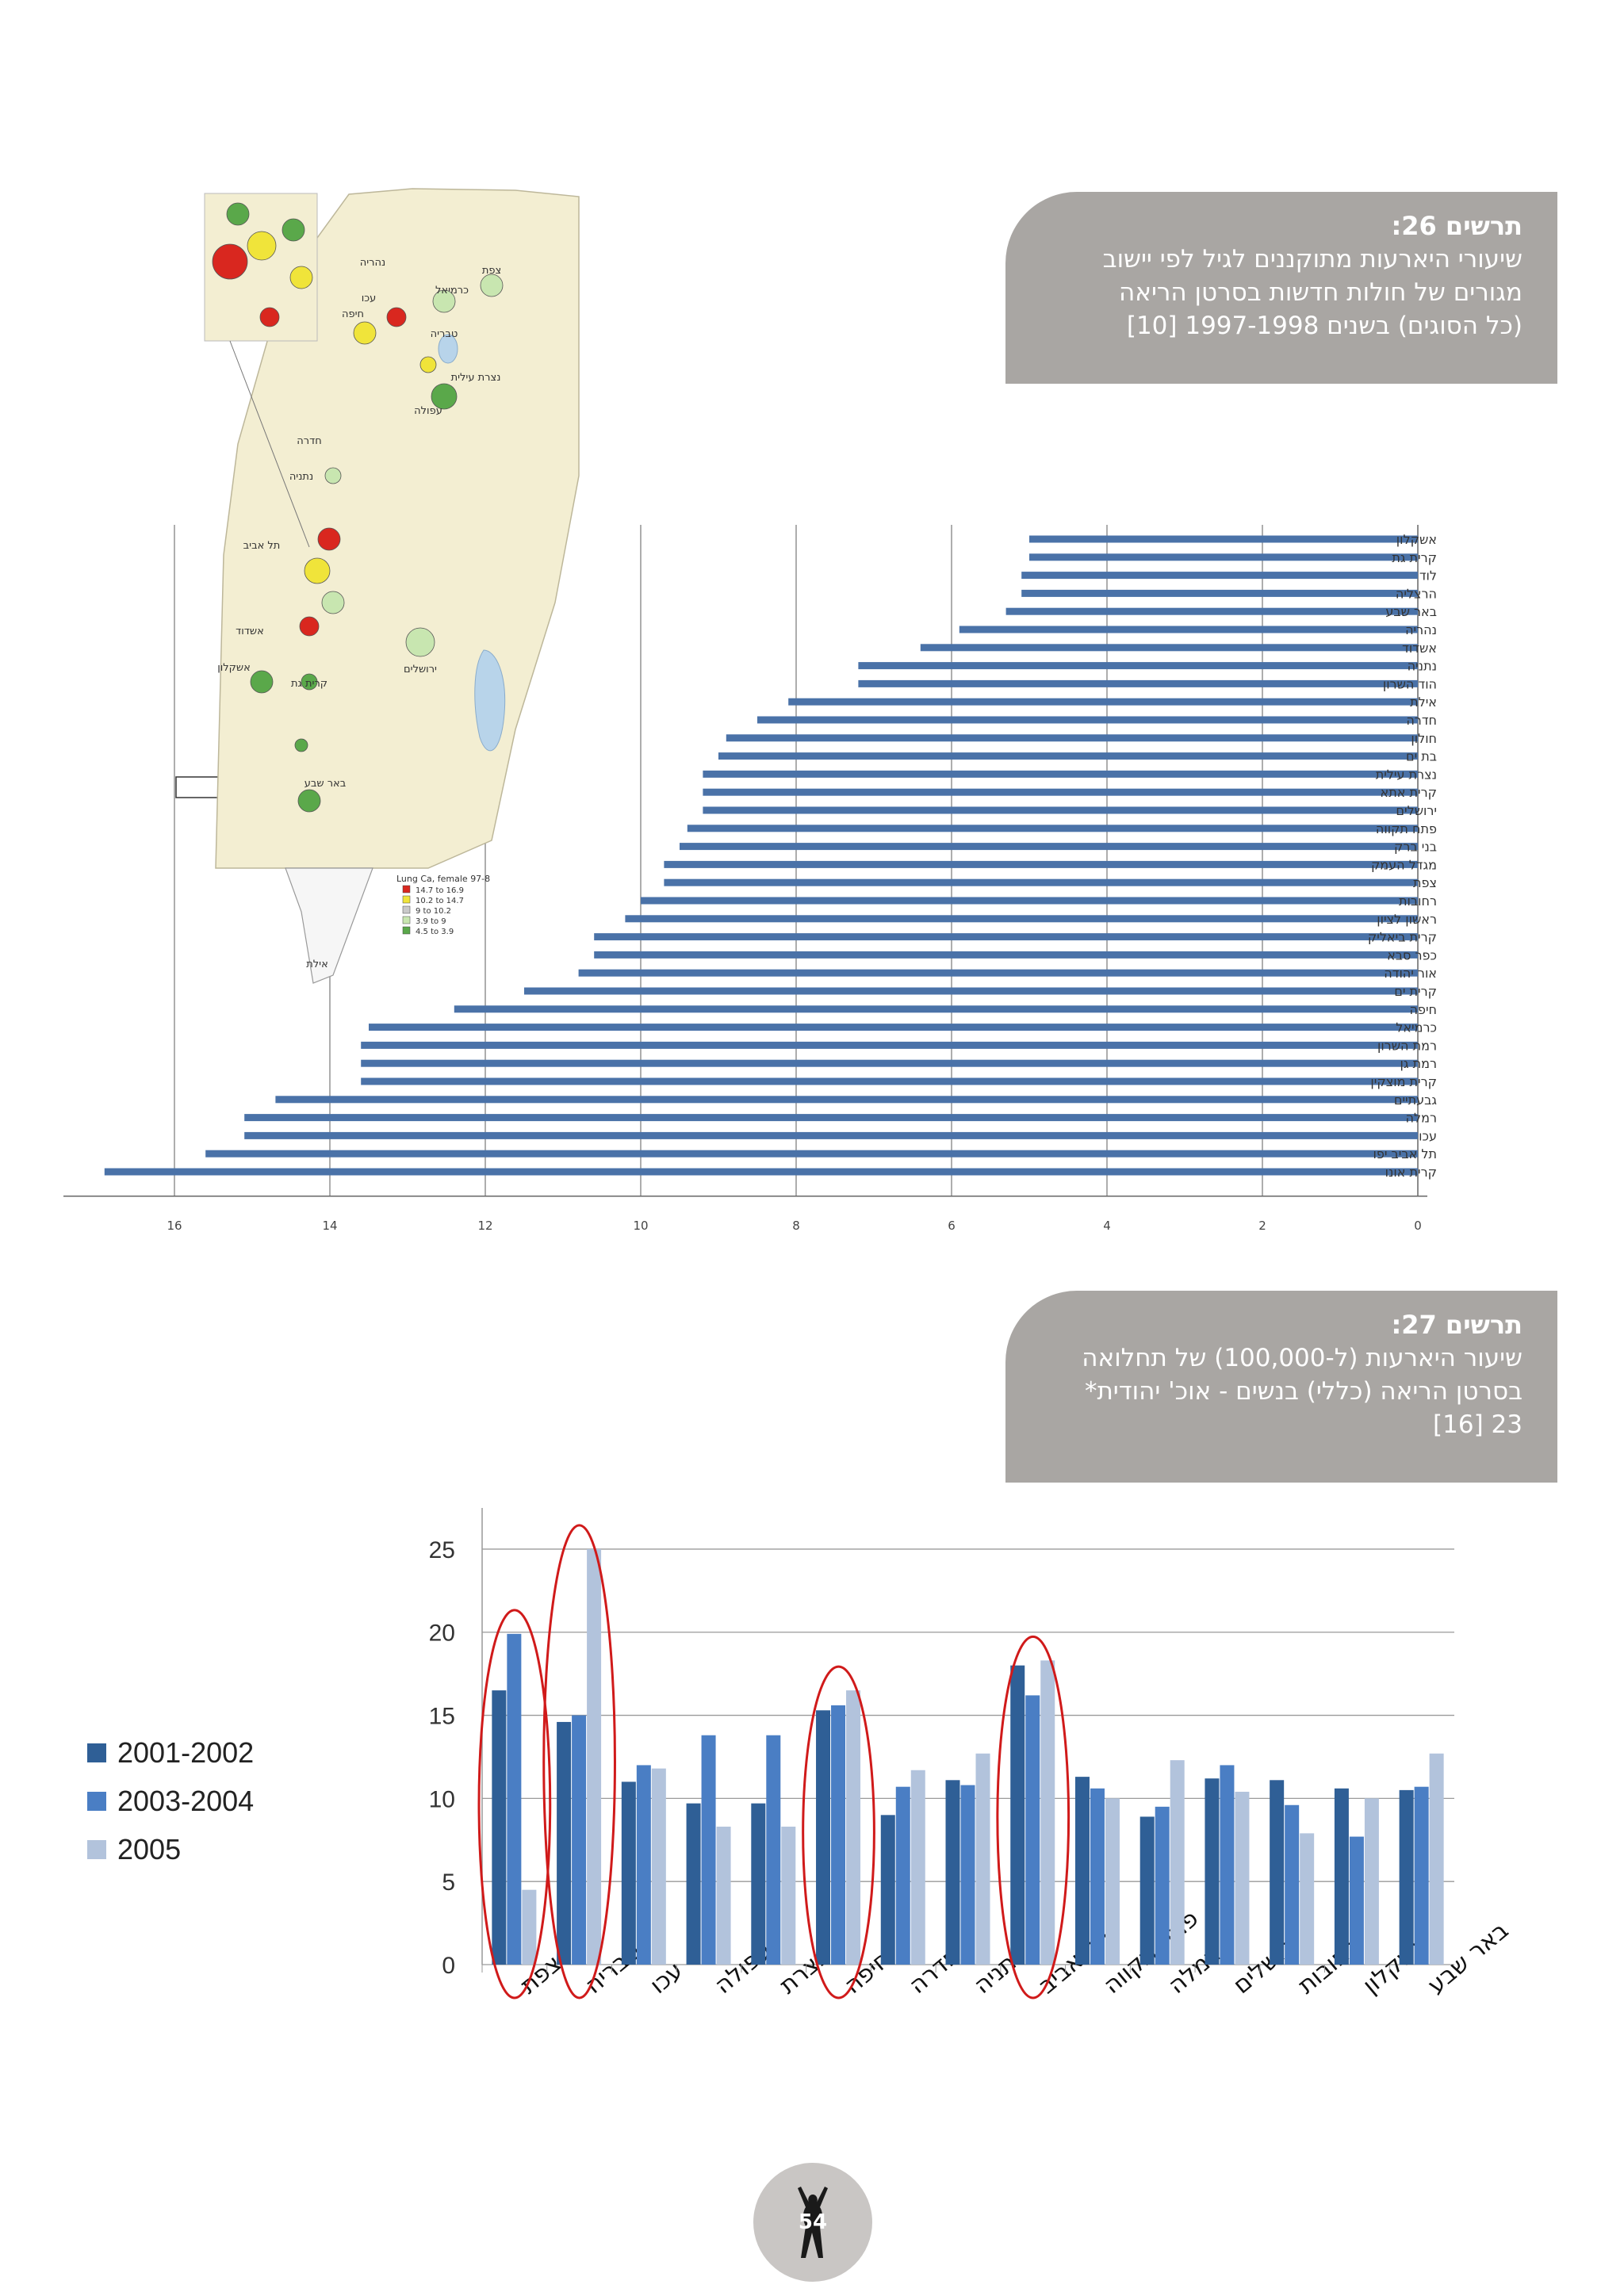  I want to click on category-label: לוד, so click(1428, 576).